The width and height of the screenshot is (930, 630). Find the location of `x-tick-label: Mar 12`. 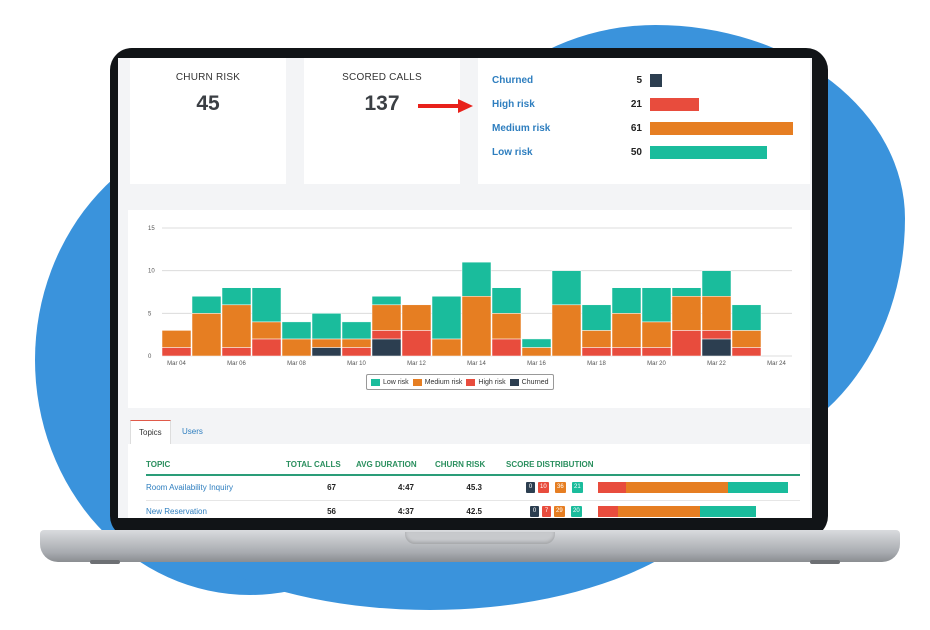

x-tick-label: Mar 12 is located at coordinates (416, 364).